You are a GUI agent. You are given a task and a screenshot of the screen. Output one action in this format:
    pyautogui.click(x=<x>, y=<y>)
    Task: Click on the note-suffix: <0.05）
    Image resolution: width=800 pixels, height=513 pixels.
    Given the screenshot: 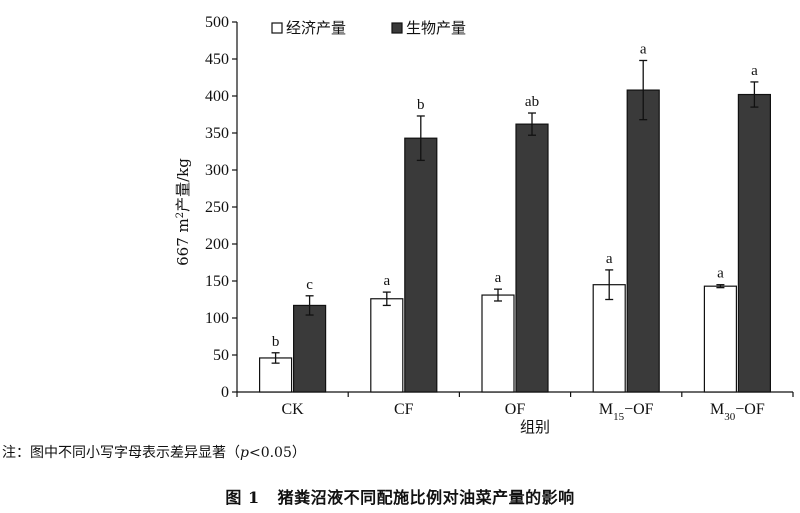 What is the action you would take?
    pyautogui.click(x=277, y=453)
    